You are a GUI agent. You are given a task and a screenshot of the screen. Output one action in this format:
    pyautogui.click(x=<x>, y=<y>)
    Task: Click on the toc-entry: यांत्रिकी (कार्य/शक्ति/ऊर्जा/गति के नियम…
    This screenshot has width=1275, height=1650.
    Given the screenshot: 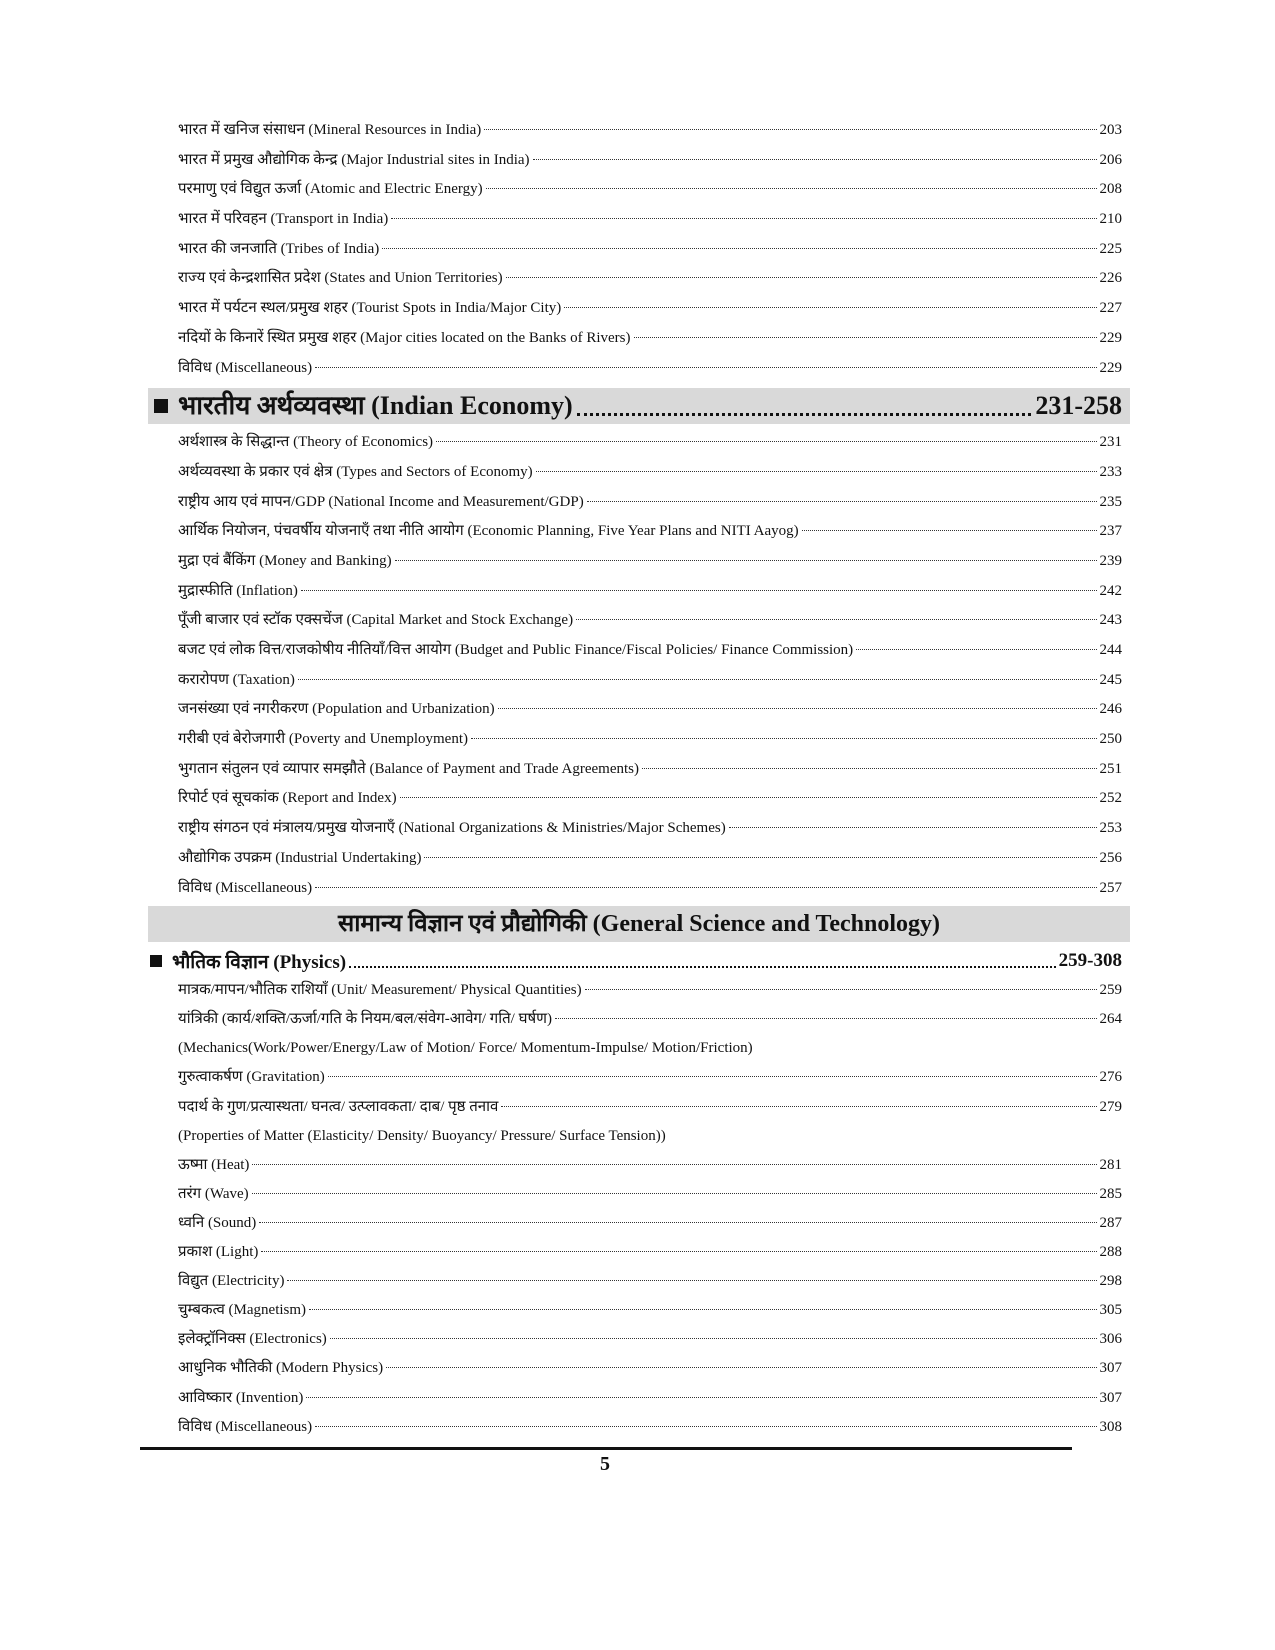 What is the action you would take?
    pyautogui.click(x=639, y=1019)
    